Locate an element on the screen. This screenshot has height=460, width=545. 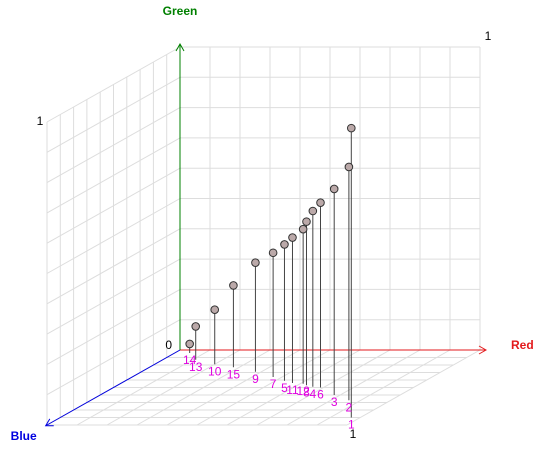
point-label: 7 is located at coordinates (273, 384).